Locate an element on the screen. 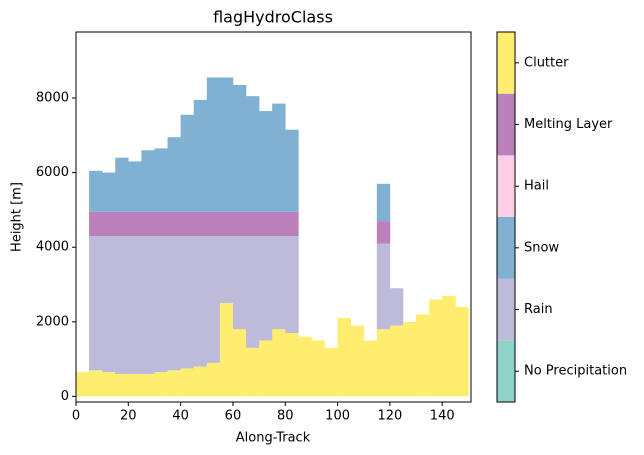 The height and width of the screenshot is (455, 644). colorbar-label: Rain is located at coordinates (538, 309).